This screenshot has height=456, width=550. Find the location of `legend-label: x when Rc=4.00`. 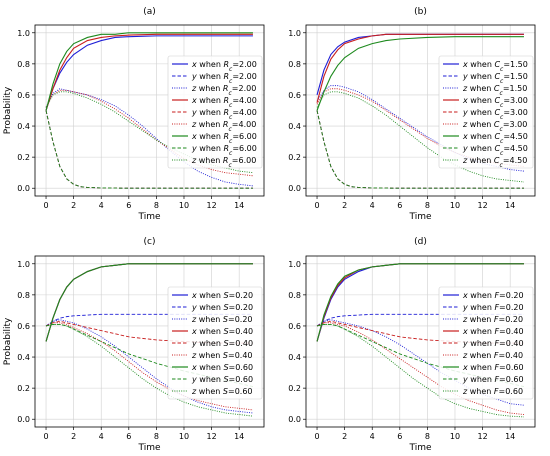

legend-label: x when Rc=4.00 is located at coordinates (224, 102).